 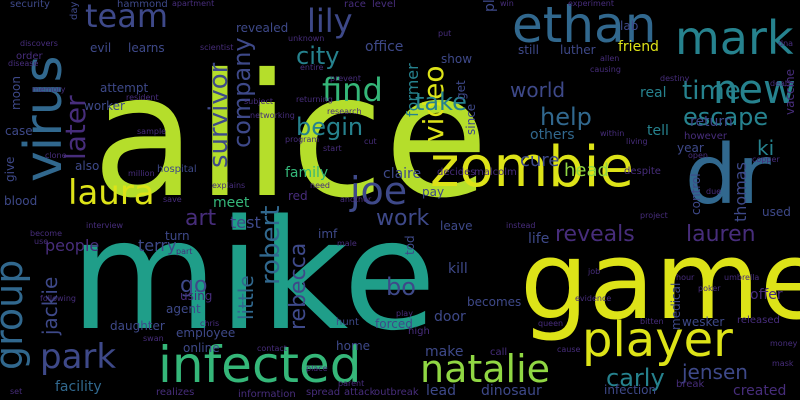 What do you see at coordinates (642, 171) in the screenshot?
I see `word-despite: despite` at bounding box center [642, 171].